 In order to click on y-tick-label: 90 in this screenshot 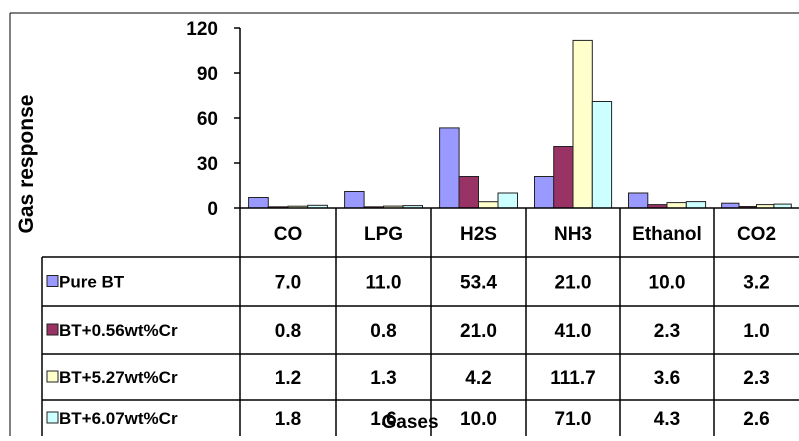, I will do `click(207, 74)`.